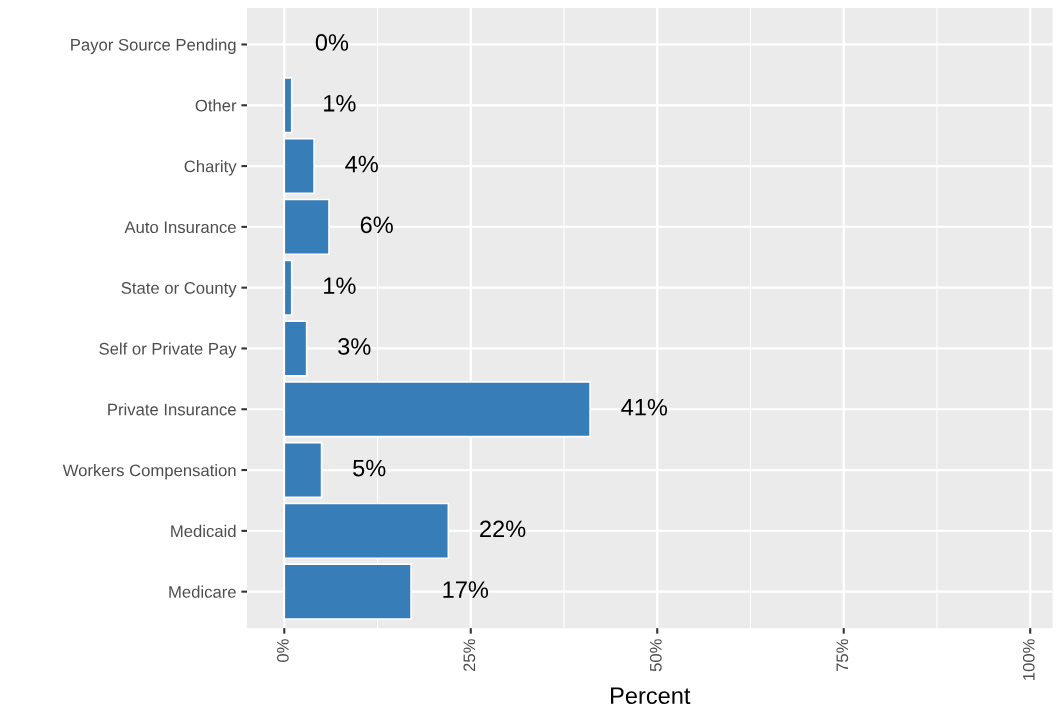 The width and height of the screenshot is (1060, 727). I want to click on data-label: 3%, so click(354, 346).